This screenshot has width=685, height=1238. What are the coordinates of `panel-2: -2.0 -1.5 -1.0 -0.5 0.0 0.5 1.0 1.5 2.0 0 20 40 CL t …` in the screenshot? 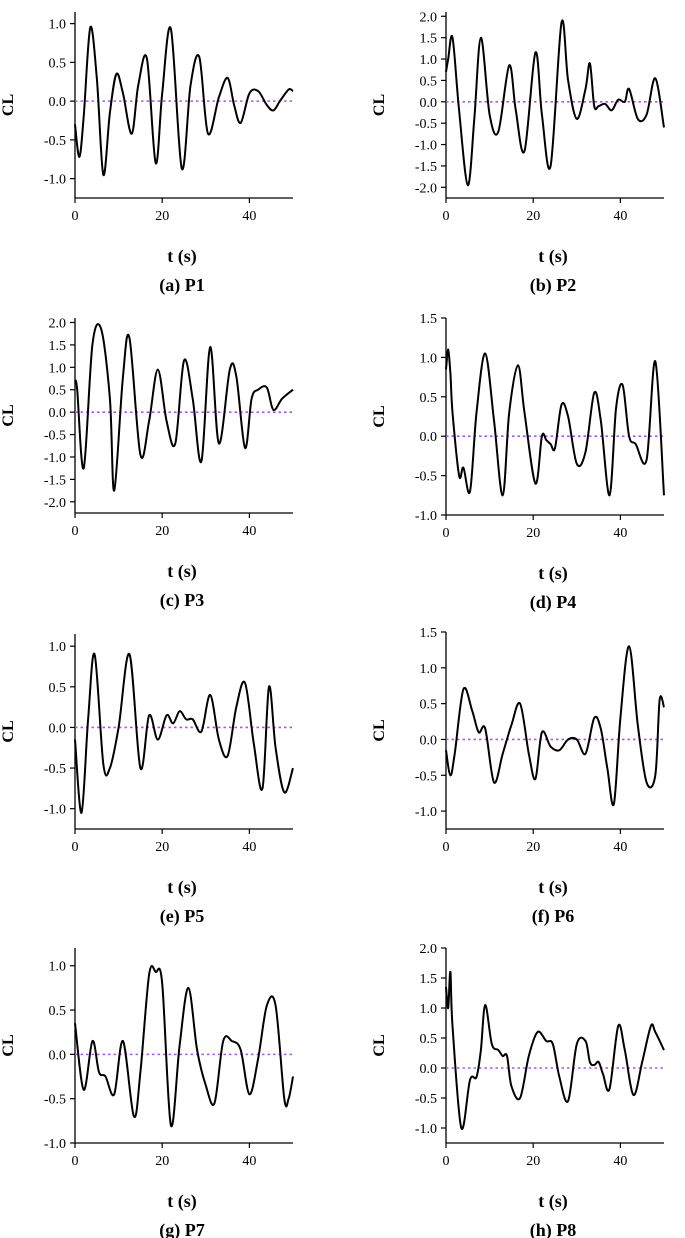 It's located at (518, 153).